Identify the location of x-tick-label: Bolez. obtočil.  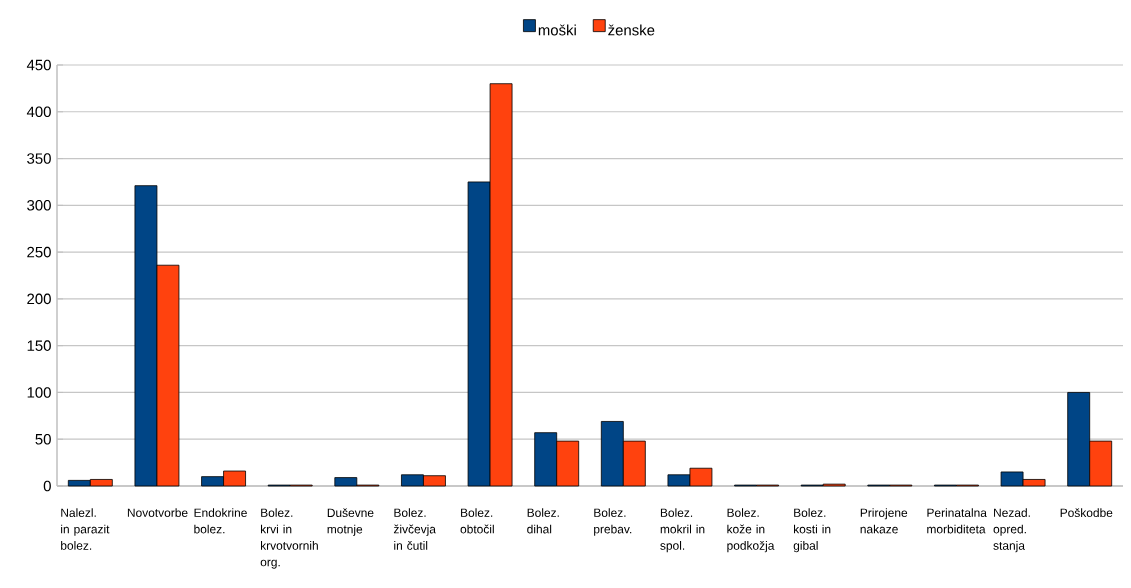
(477, 521).